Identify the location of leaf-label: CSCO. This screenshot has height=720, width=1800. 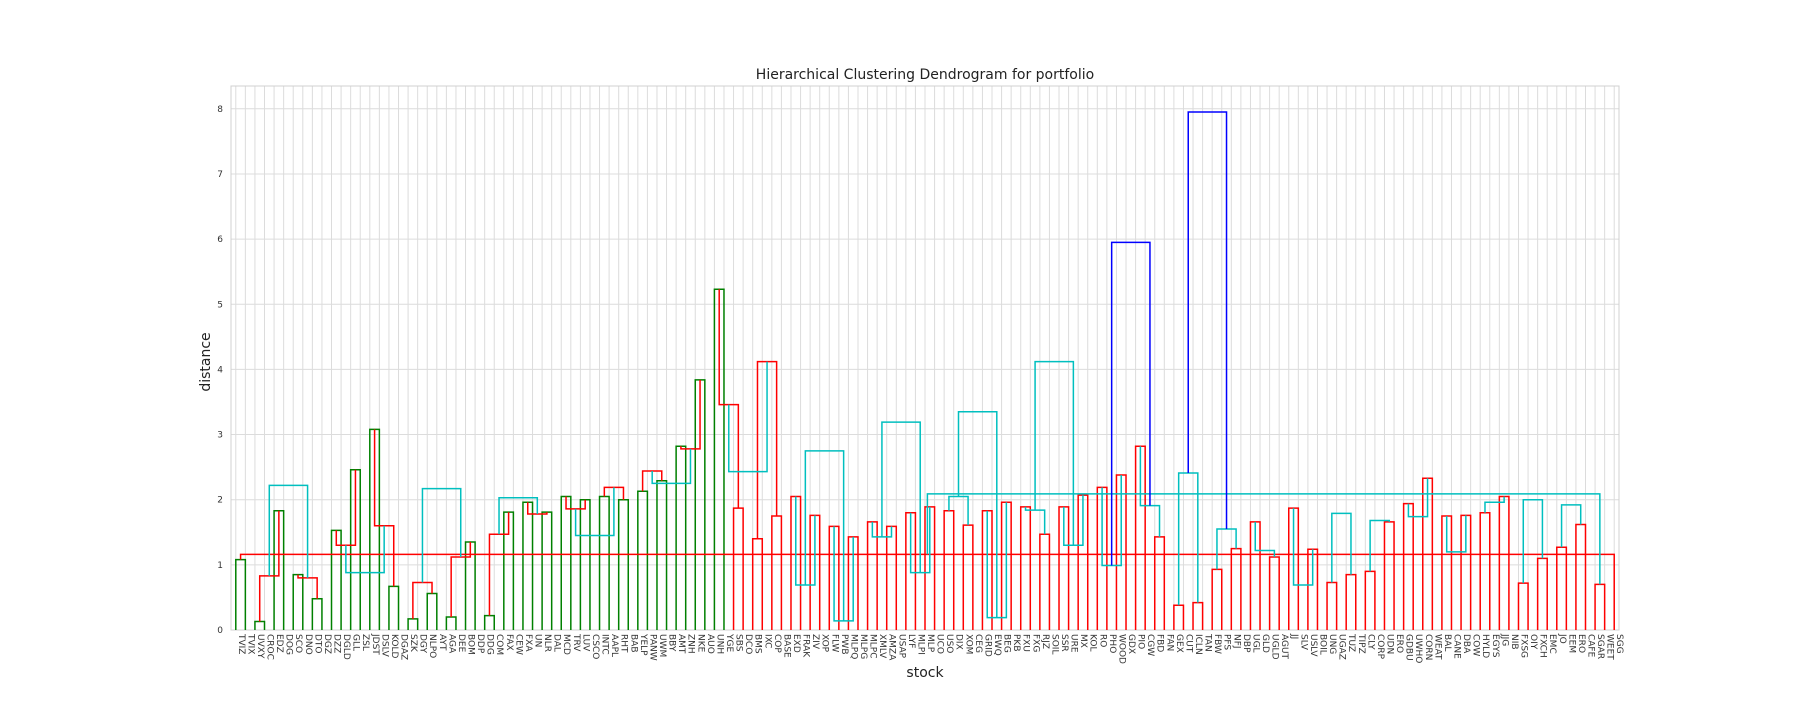
(595, 646).